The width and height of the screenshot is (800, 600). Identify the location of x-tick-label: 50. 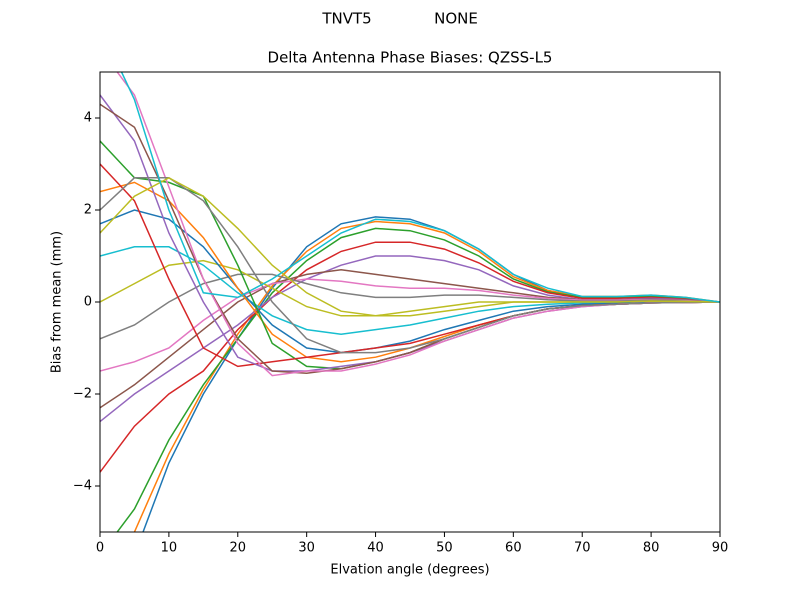
(444, 548).